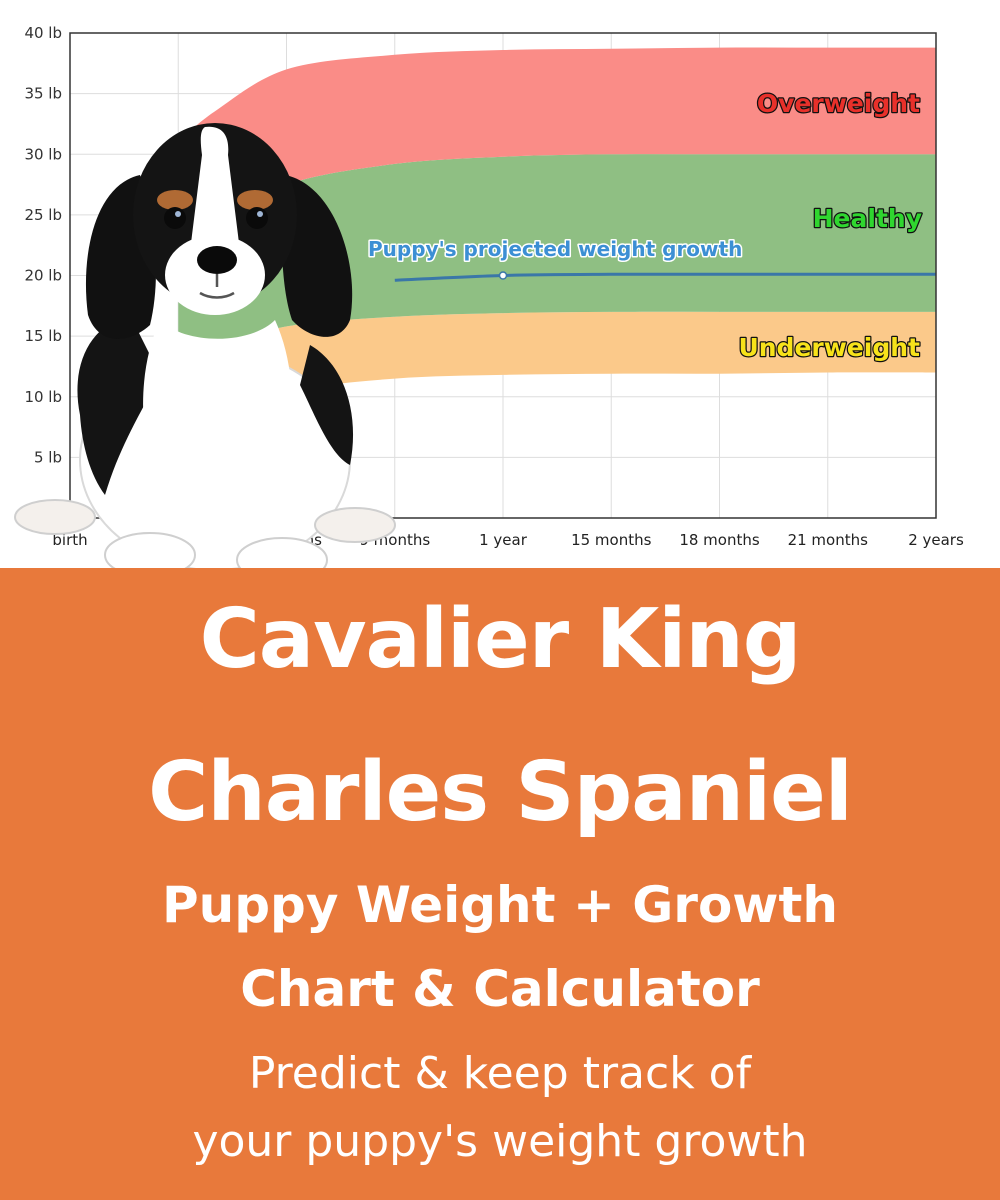 This screenshot has height=1200, width=1000. What do you see at coordinates (175, 218) in the screenshot?
I see `puppy-left-eye` at bounding box center [175, 218].